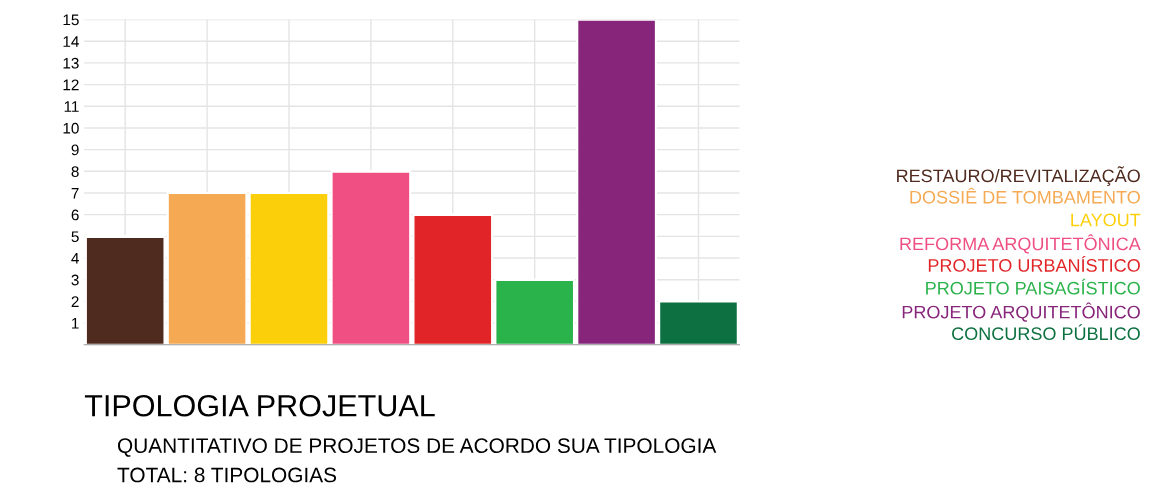 The image size is (1170, 489). I want to click on text: PROJETO ARQUITETÔNICO, so click(1021, 312).